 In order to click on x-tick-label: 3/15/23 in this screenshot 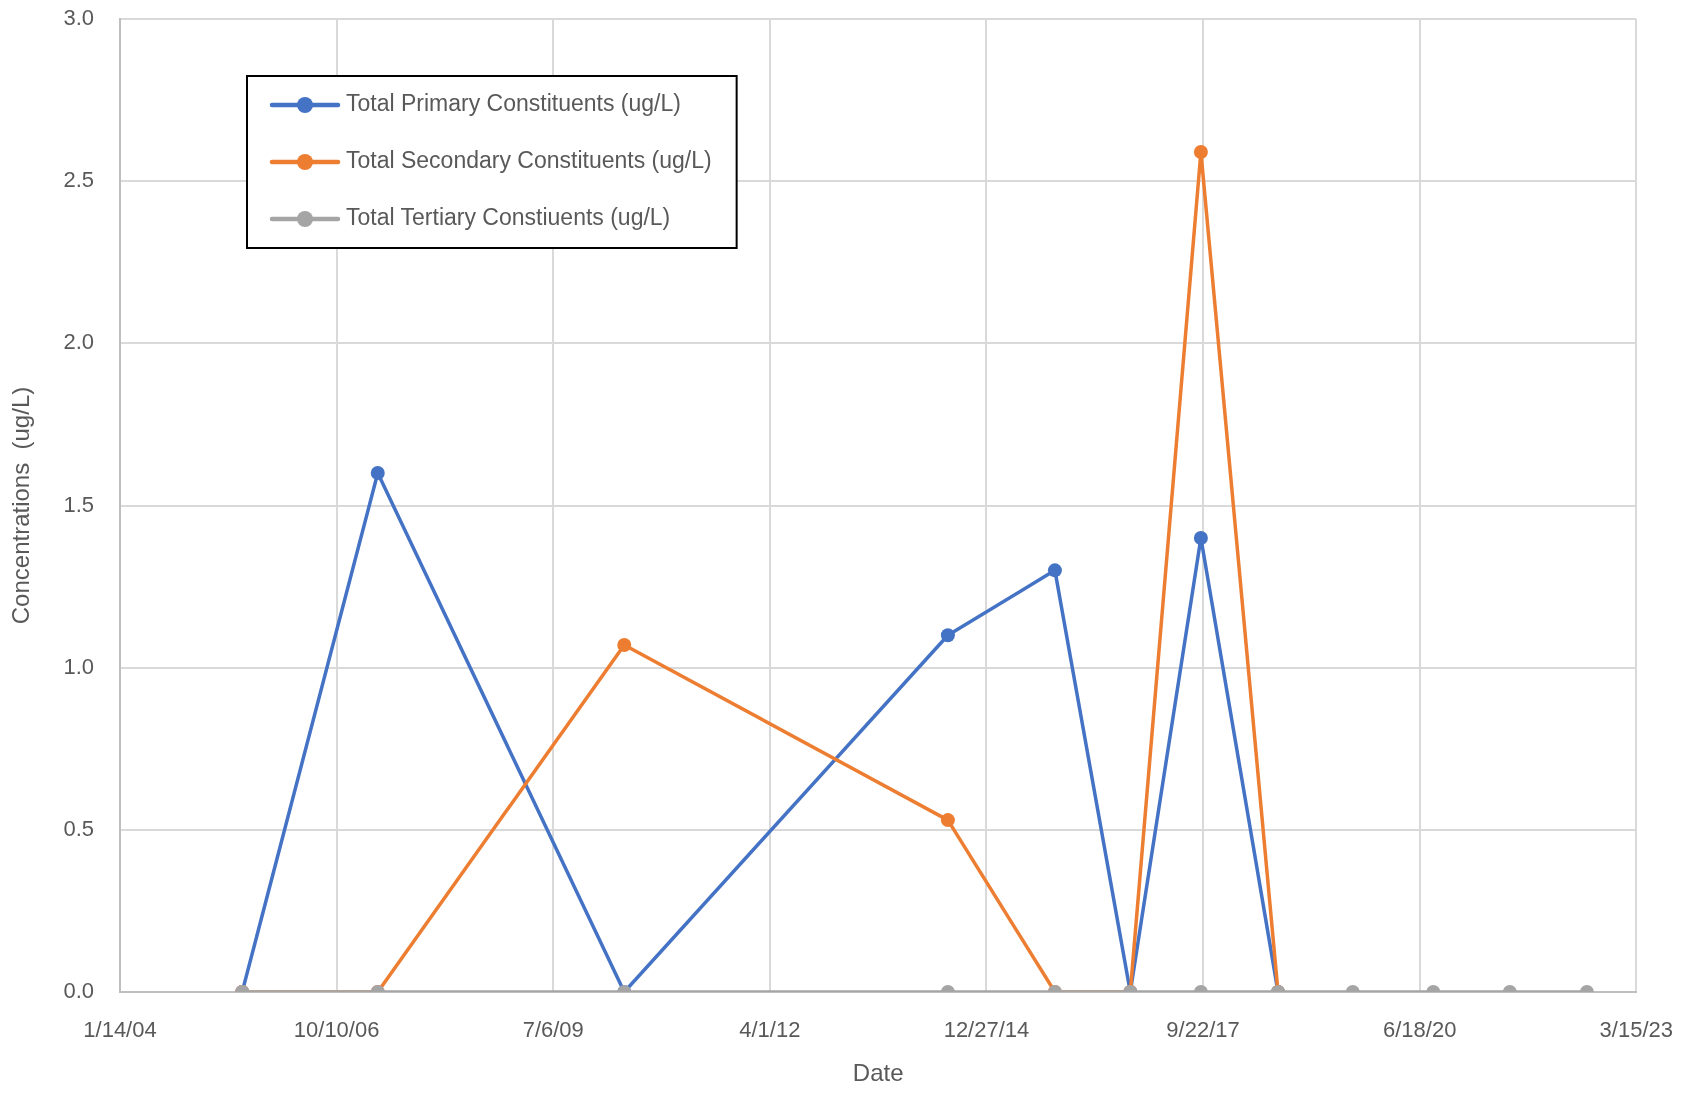, I will do `click(1636, 1030)`.